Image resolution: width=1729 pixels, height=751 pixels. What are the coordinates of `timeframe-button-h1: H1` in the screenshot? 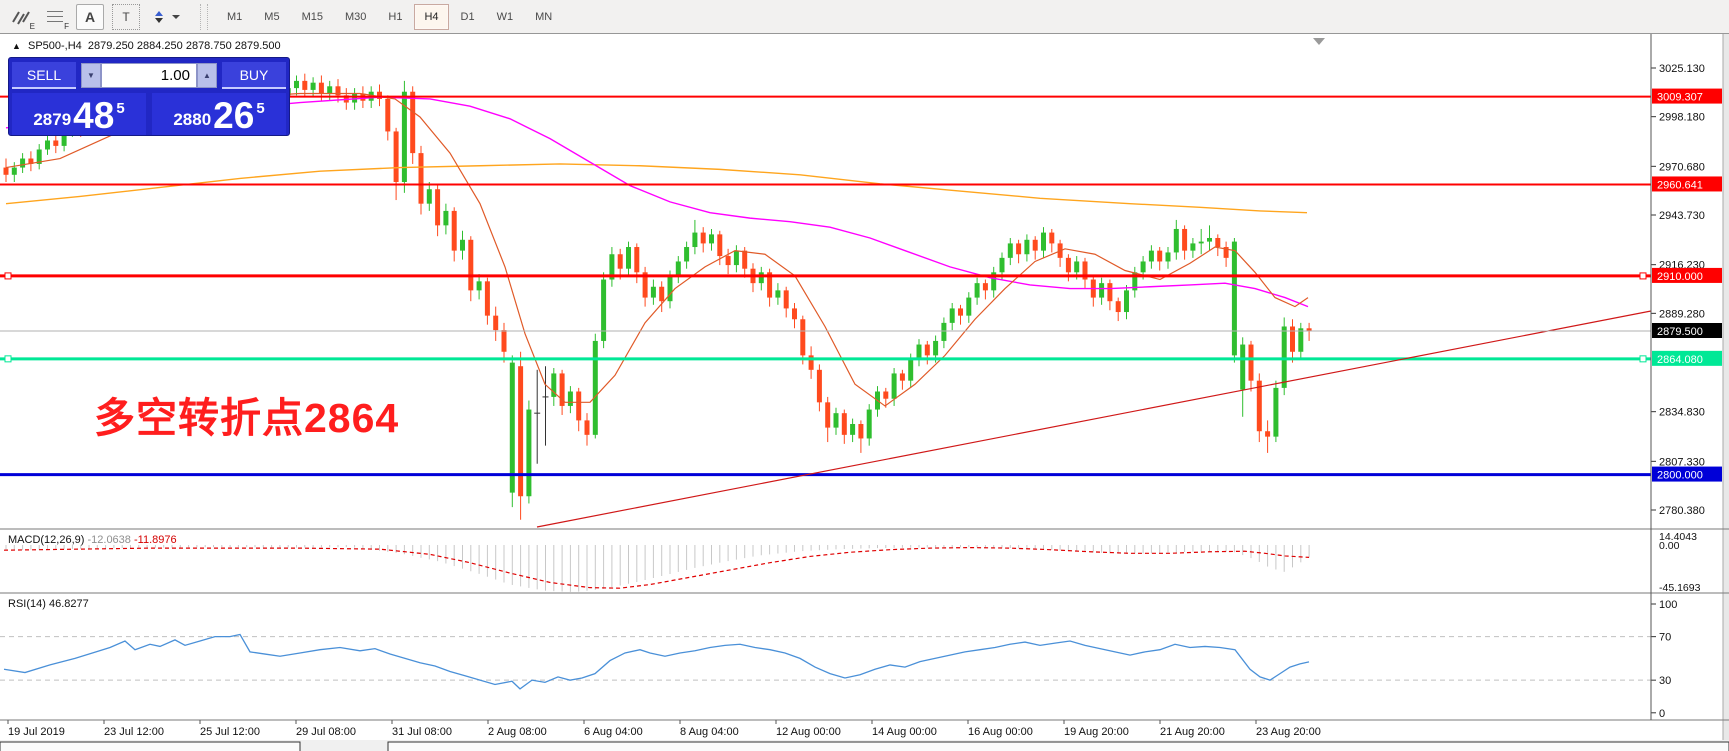 It's located at (395, 17).